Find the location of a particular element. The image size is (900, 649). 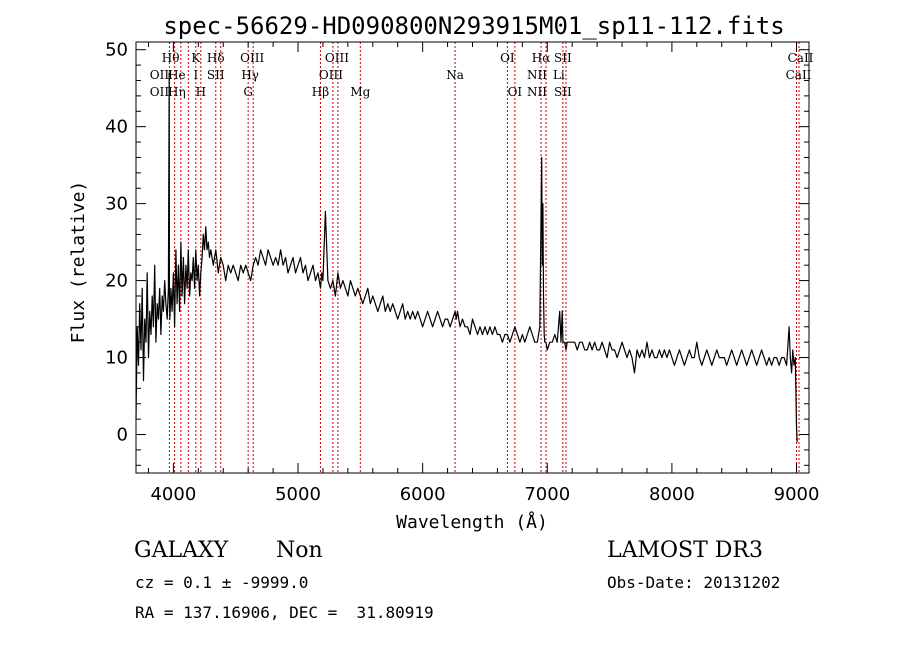

spectral-line-label: CaII is located at coordinates (801, 58).